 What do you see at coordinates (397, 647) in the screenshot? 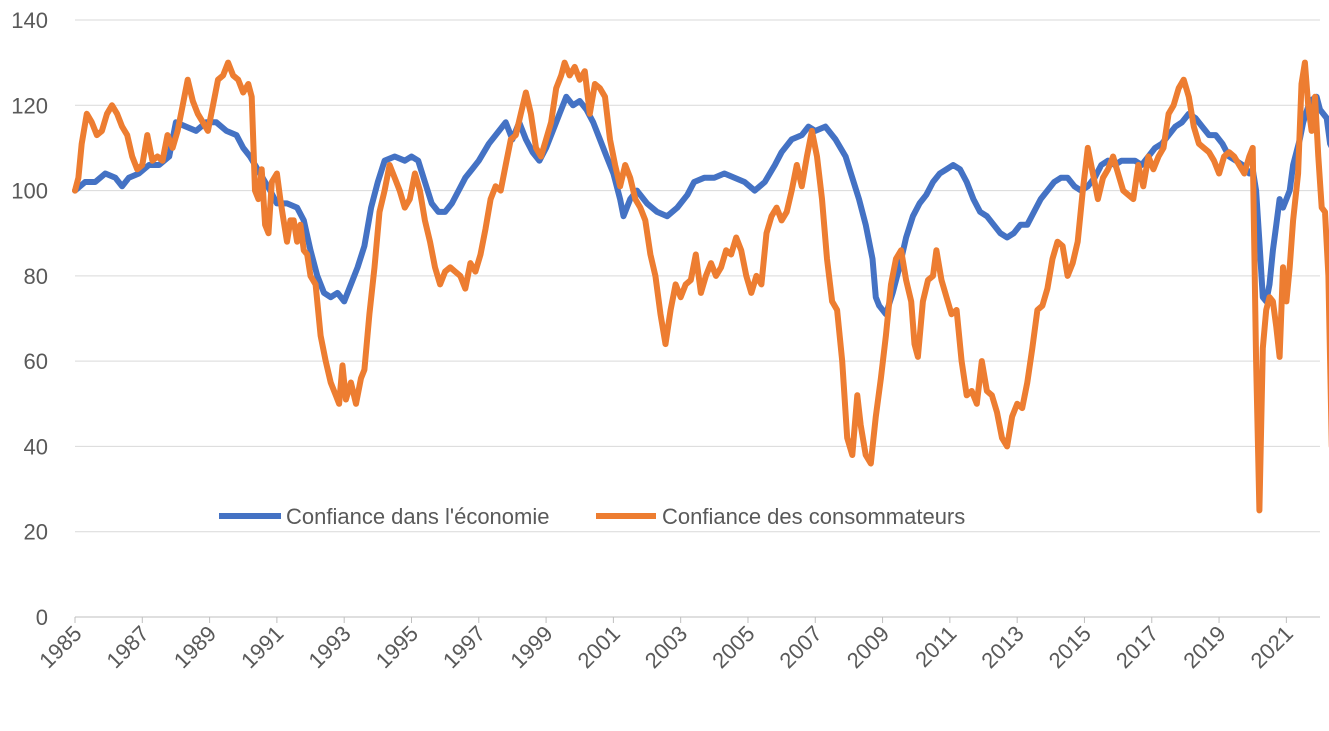
I see `x-tick-label: 1995` at bounding box center [397, 647].